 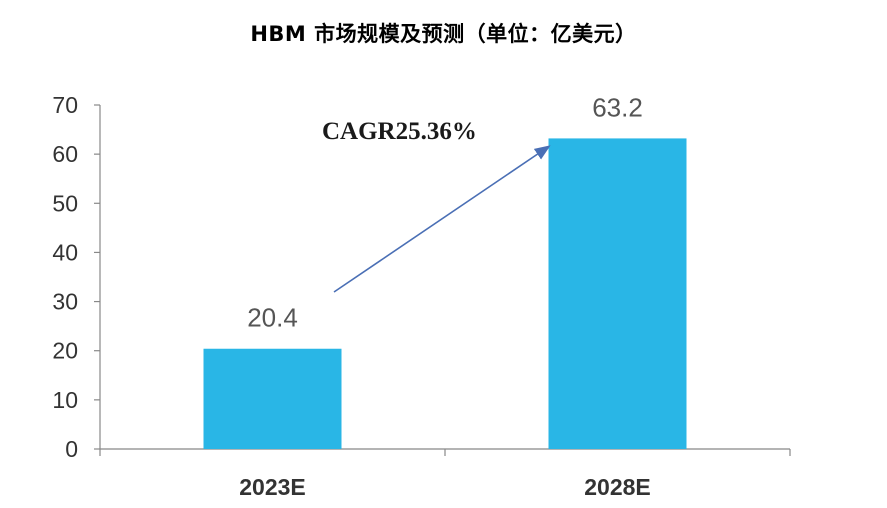 What do you see at coordinates (65, 154) in the screenshot?
I see `y-tick-label: 60` at bounding box center [65, 154].